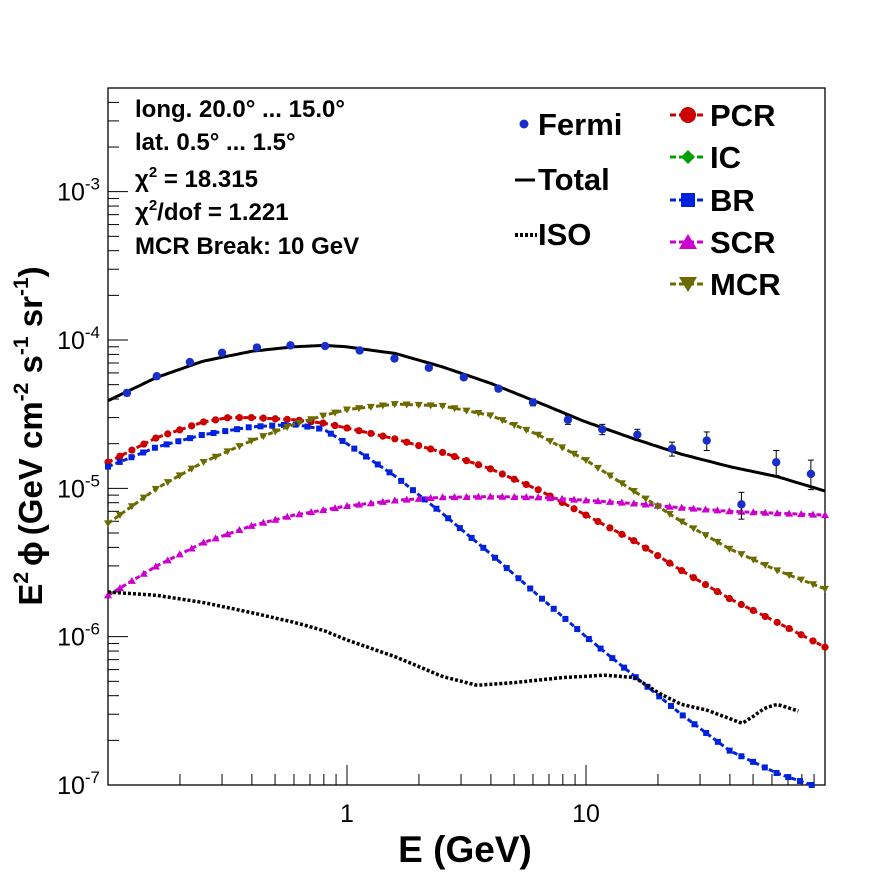  Describe the element at coordinates (465, 849) in the screenshot. I see `x-axis-label: E (GeV)` at that location.